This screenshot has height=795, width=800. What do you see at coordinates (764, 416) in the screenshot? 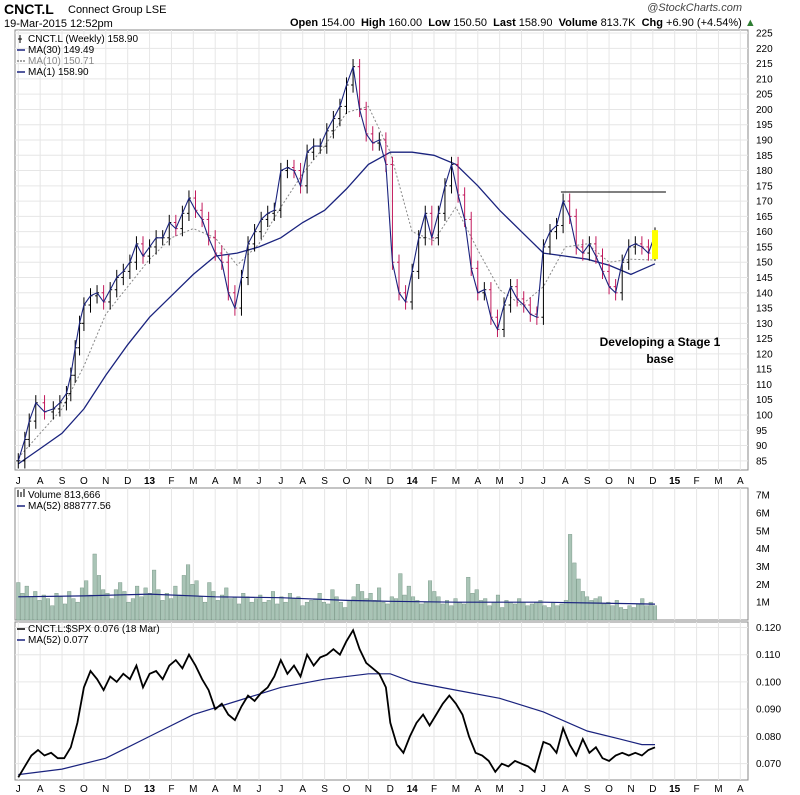
I see `price-tick-label: 100` at bounding box center [764, 416].